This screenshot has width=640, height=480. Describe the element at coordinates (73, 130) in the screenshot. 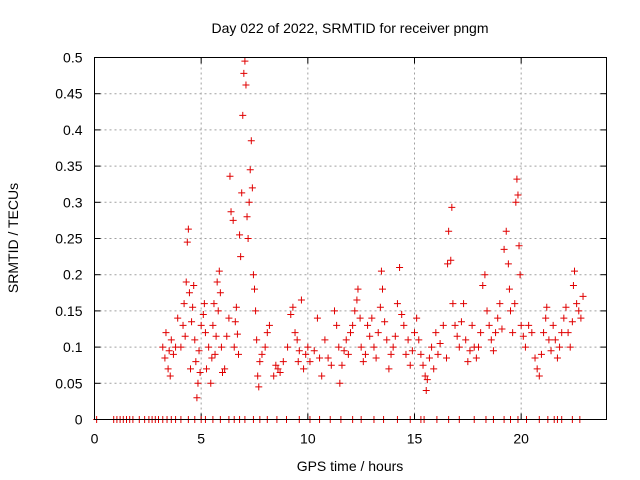

I see `y-tick-label: 0.4` at that location.